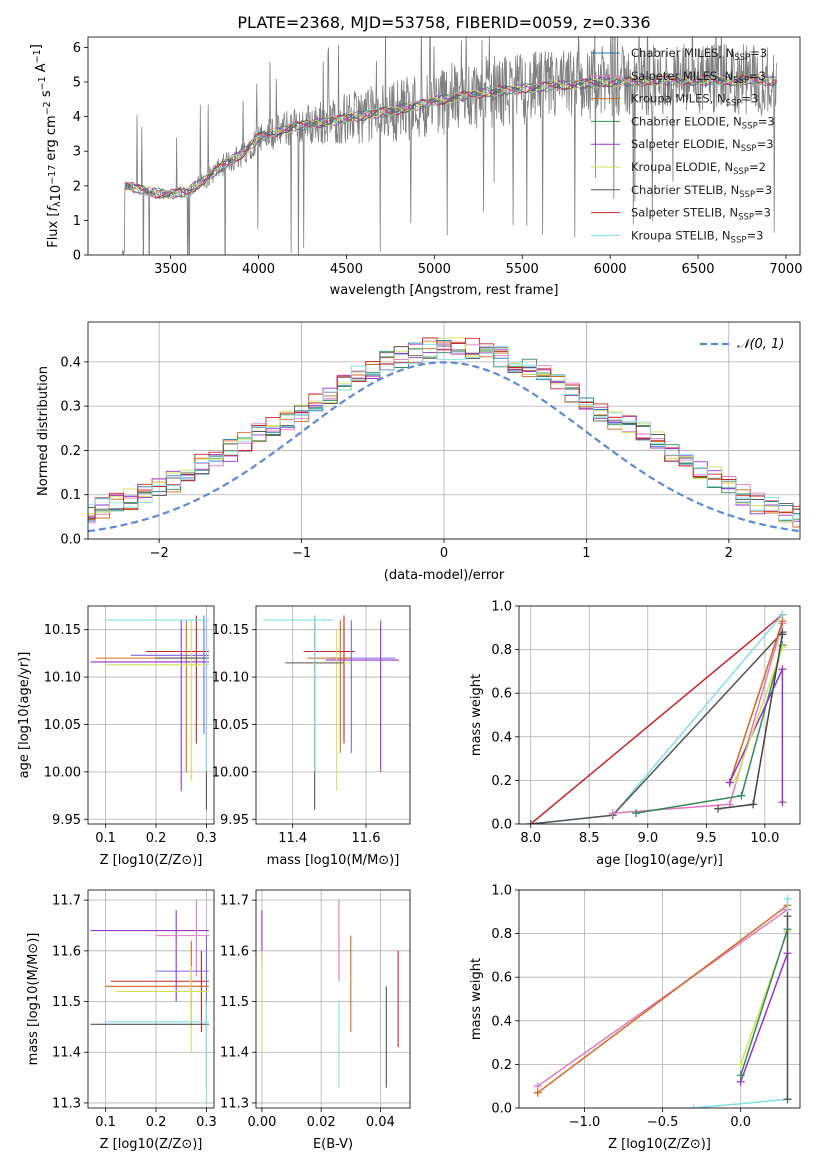 Image resolution: width=819 pixels, height=1170 pixels. Describe the element at coordinates (585, 1122) in the screenshot. I see `x-tick-label: −1.0` at that location.